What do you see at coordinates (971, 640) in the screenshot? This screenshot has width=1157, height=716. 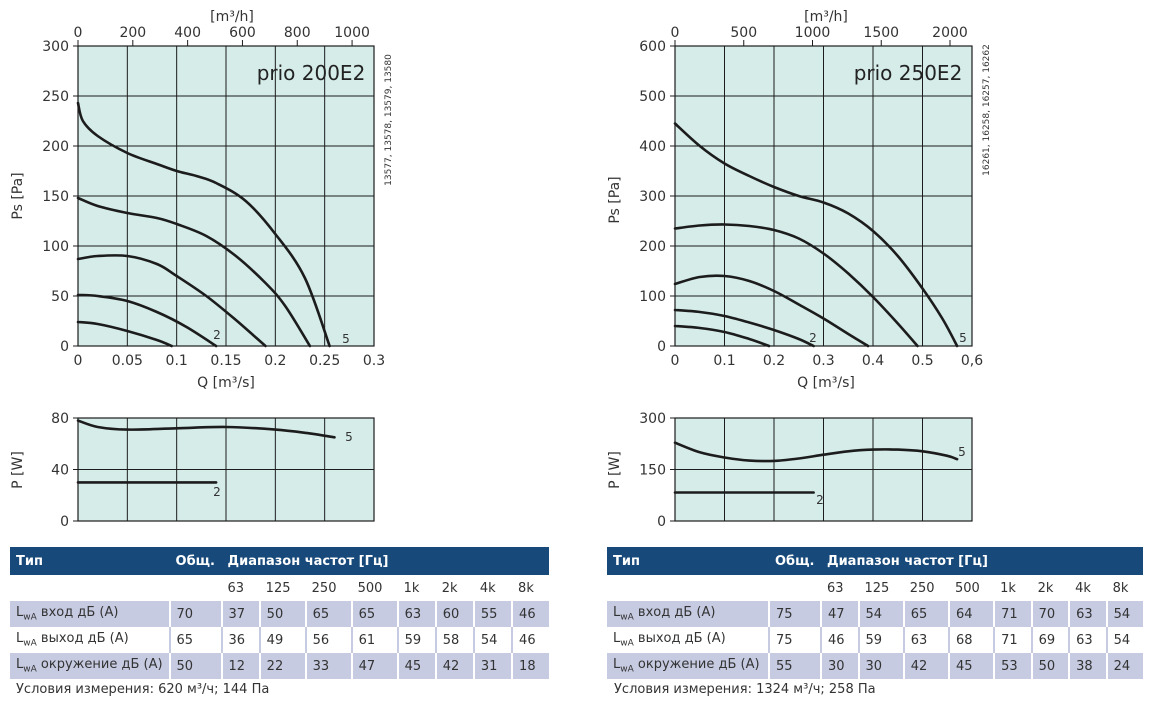 I see `row-value: 68` at bounding box center [971, 640].